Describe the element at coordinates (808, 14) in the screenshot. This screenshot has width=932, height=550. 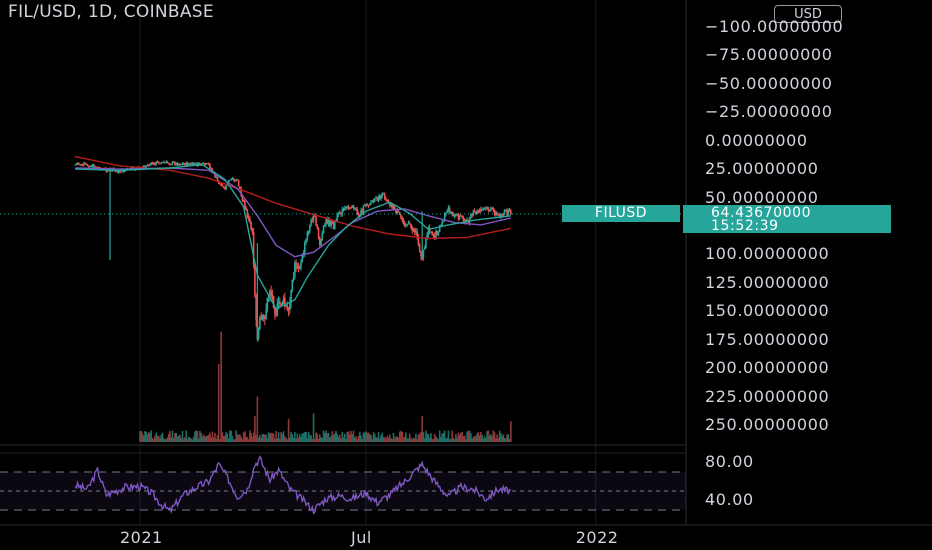
I see `currency-button: USD` at that location.